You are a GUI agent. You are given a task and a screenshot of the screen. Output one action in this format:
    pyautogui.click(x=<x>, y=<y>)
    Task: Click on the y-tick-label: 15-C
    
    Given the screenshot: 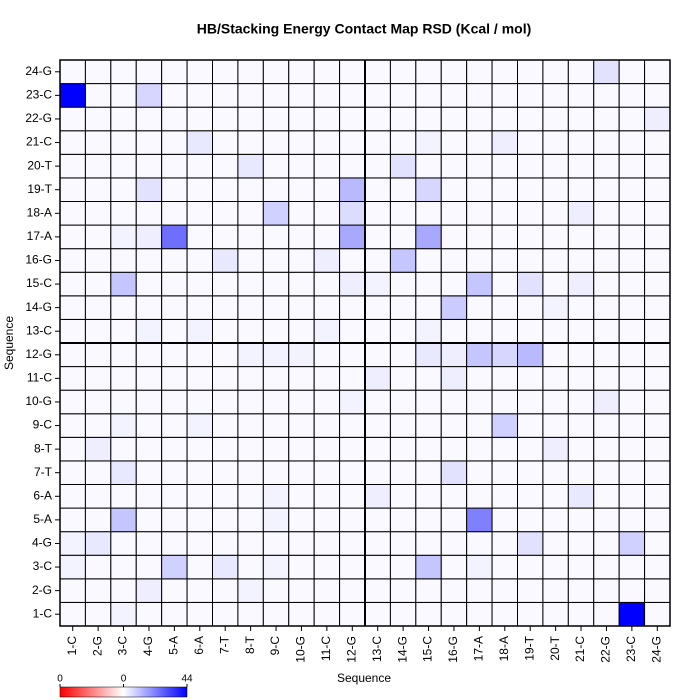 What is the action you would take?
    pyautogui.click(x=39, y=283)
    